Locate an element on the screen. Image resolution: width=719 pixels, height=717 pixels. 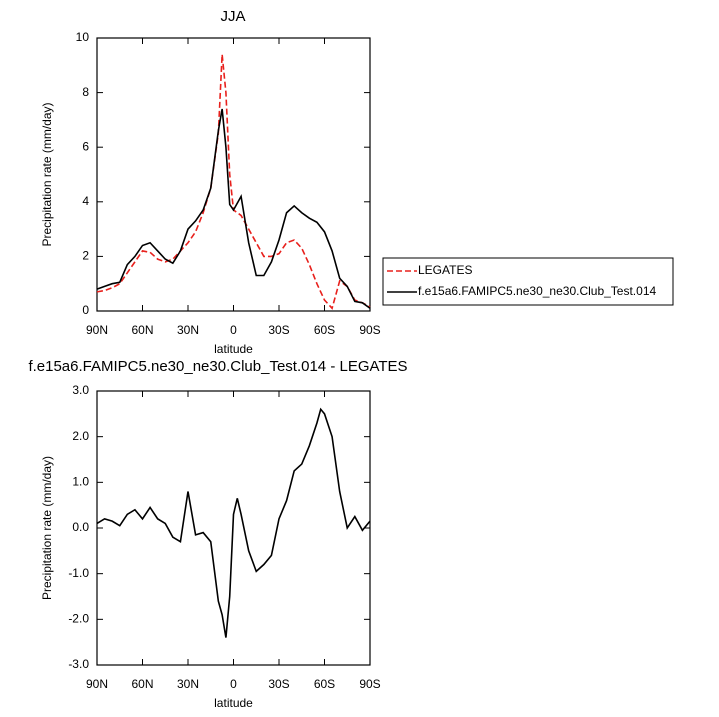
legend-label: LEGATES is located at coordinates (445, 270).